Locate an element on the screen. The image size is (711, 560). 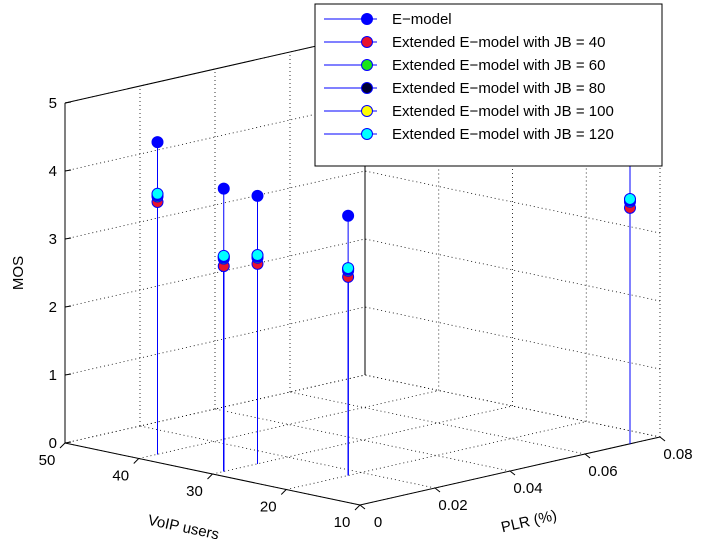
legend-entry-label: Extended E−model with JB = 60 is located at coordinates (498, 65).